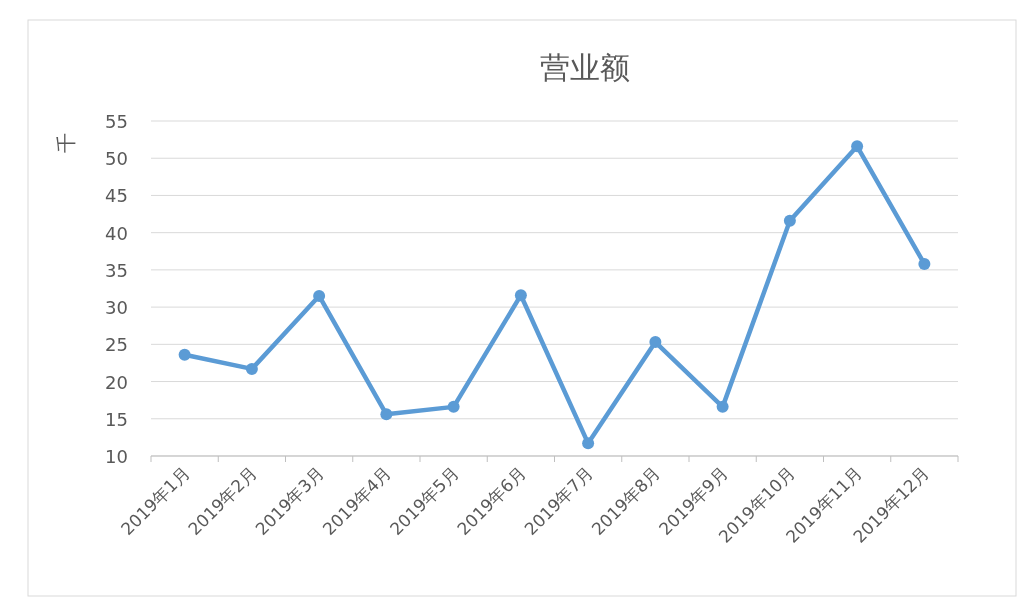 The height and width of the screenshot is (606, 1022). Describe the element at coordinates (116, 382) in the screenshot. I see `y-tick-label: 20` at that location.